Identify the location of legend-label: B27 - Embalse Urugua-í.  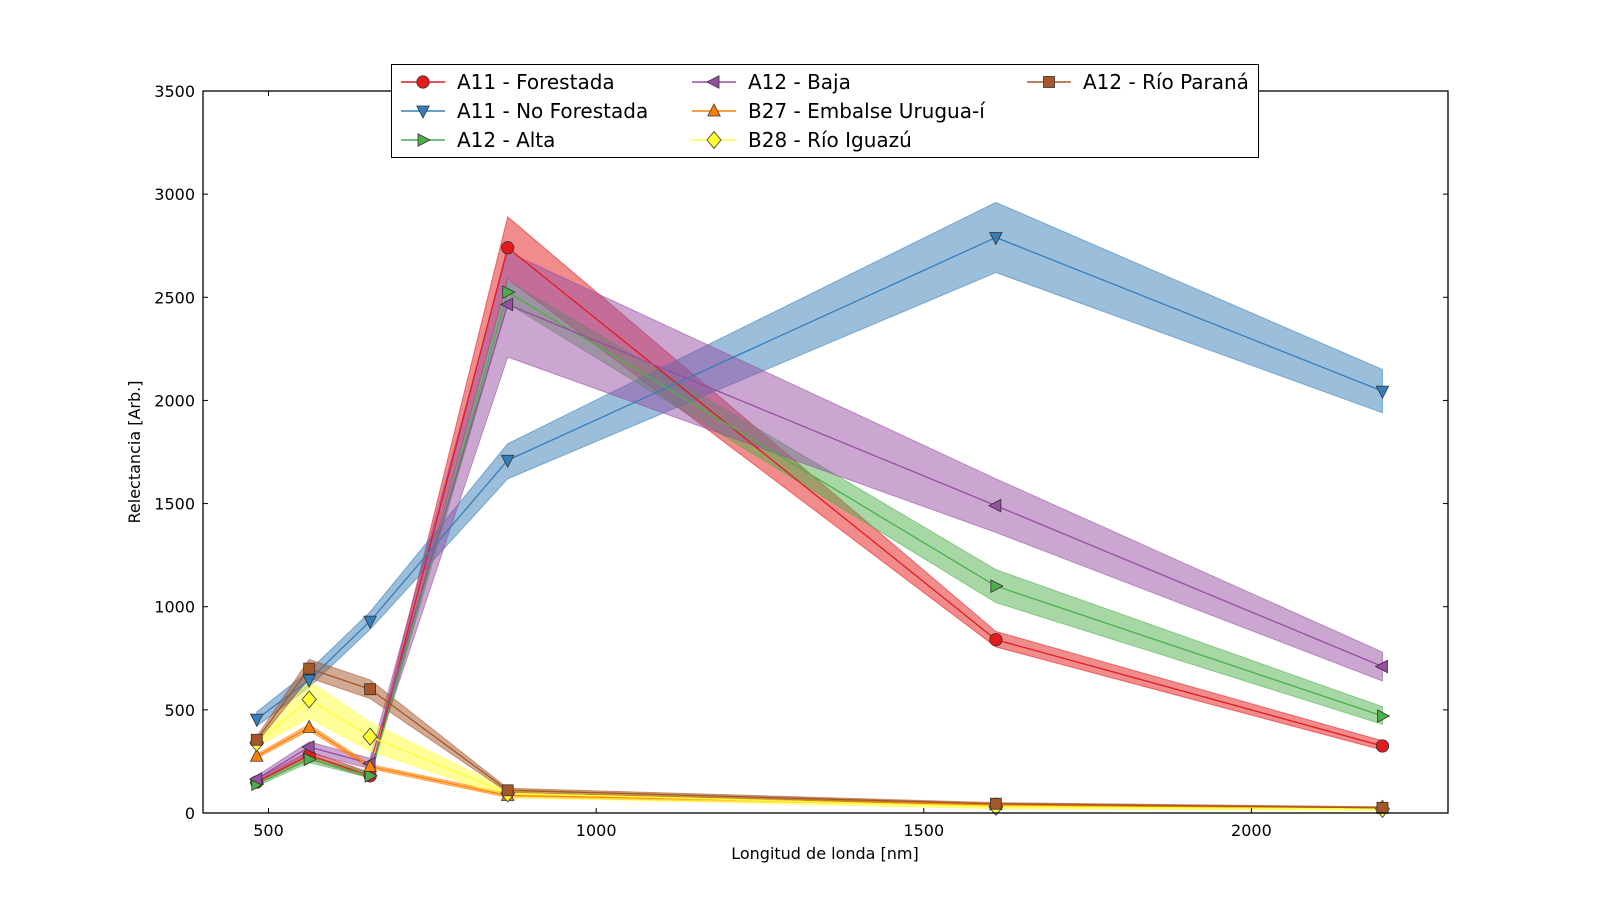
(866, 111).